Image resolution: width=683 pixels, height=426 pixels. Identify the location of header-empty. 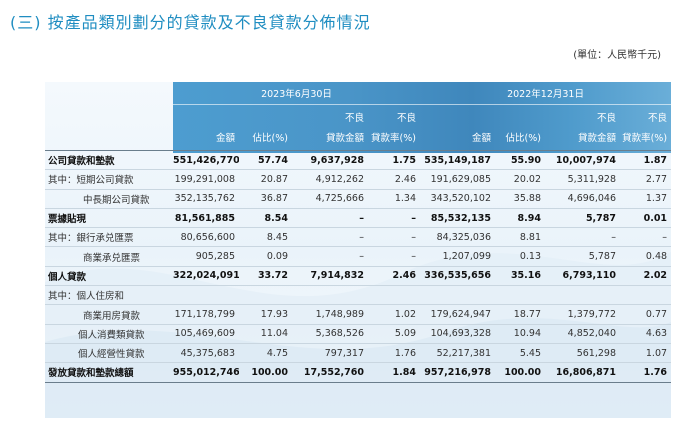
(109, 93).